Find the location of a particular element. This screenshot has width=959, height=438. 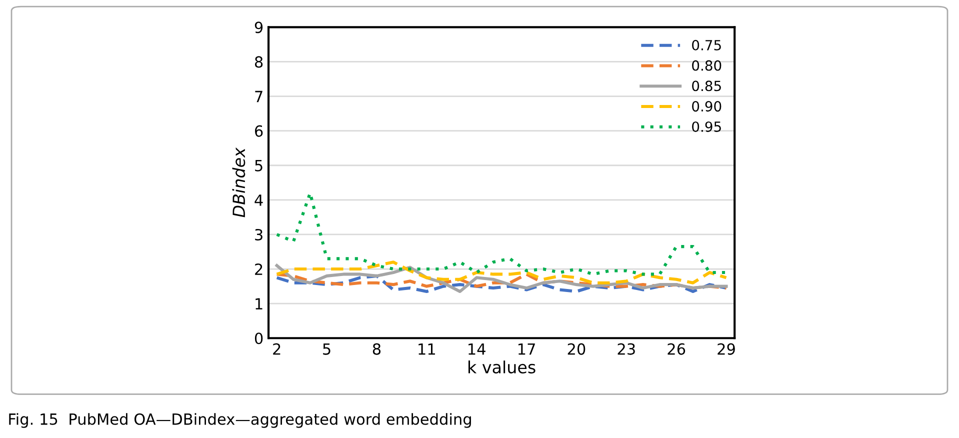

y-tick-label: 9 is located at coordinates (258, 28).